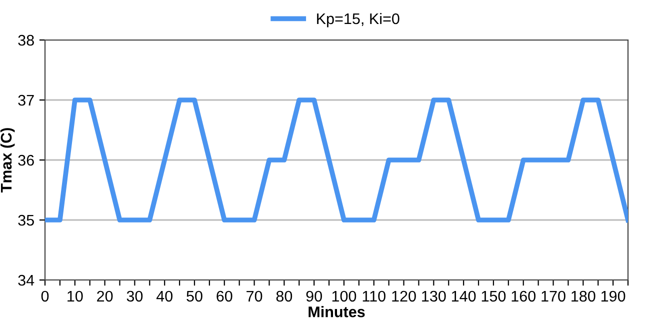 The image size is (646, 321). What do you see at coordinates (26, 280) in the screenshot?
I see `y-tick-label: 34` at bounding box center [26, 280].